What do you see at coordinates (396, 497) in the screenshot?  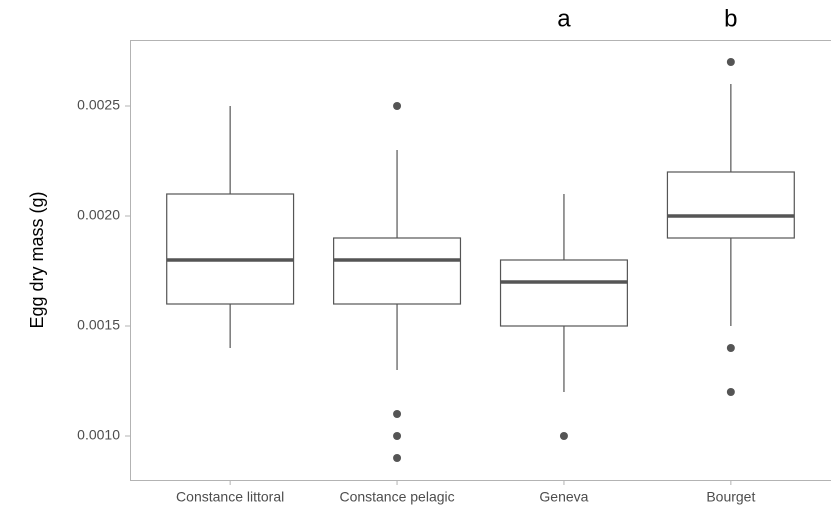 I see `x-tick-label: Constance pelagic` at bounding box center [396, 497].